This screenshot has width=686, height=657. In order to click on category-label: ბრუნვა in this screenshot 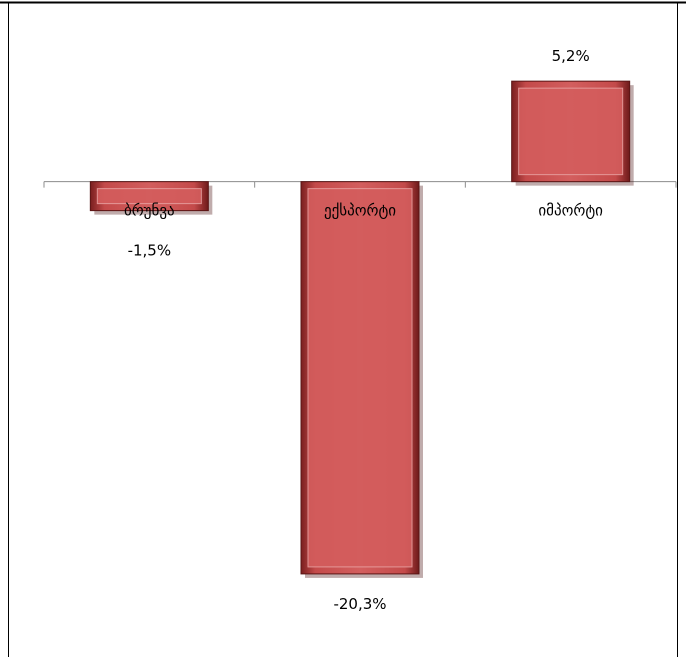, I will do `click(149, 211)`.